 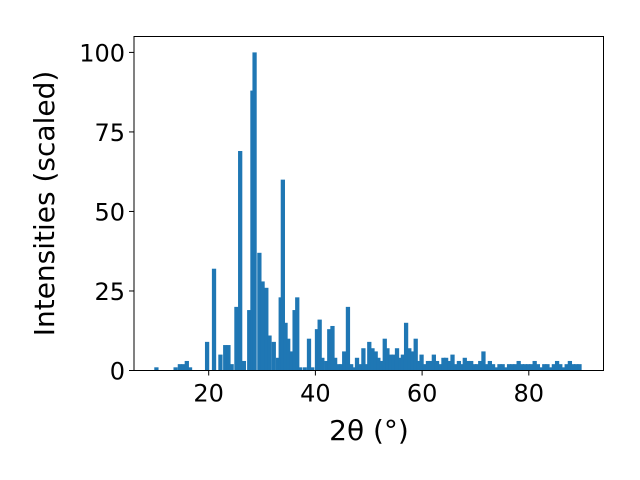 I want to click on x-tick-label: 20, so click(x=208, y=394).